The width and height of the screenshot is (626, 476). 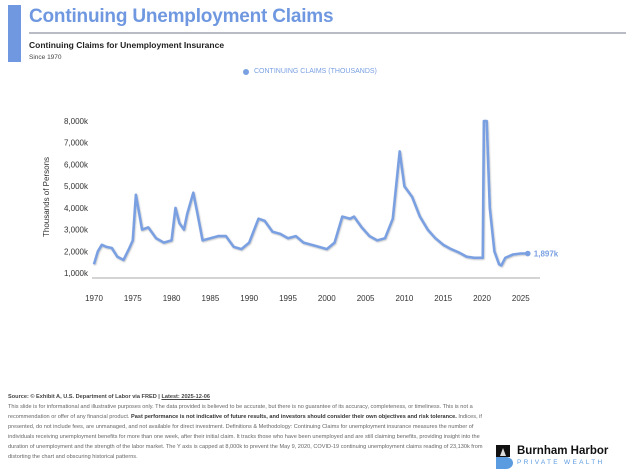 I want to click on y-tick-label: 6,000k, so click(x=76, y=164).